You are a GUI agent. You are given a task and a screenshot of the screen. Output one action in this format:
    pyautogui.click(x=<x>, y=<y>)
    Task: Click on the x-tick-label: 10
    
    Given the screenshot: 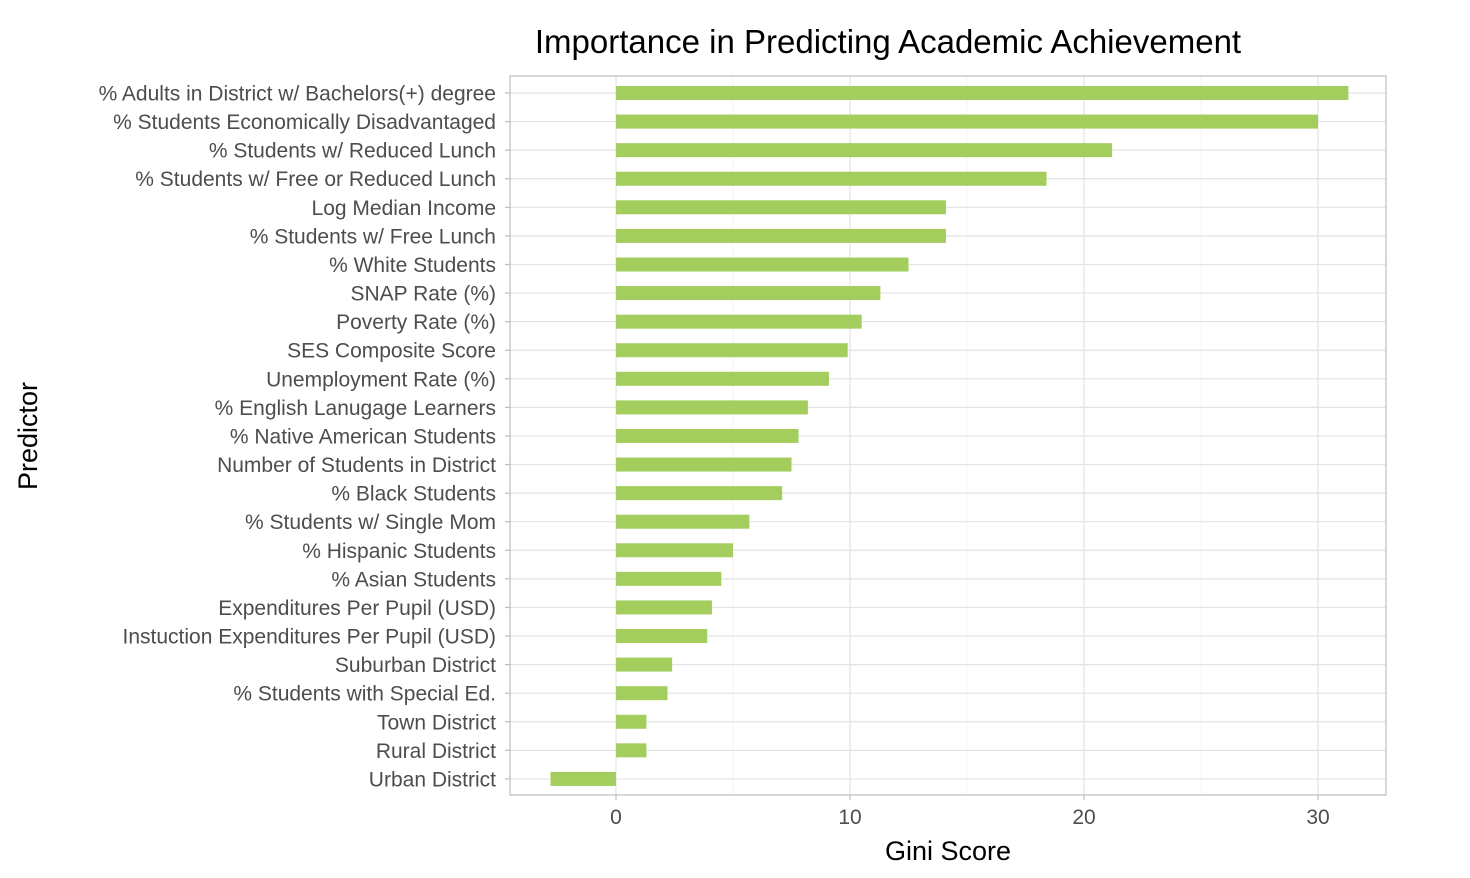 What is the action you would take?
    pyautogui.click(x=849, y=817)
    